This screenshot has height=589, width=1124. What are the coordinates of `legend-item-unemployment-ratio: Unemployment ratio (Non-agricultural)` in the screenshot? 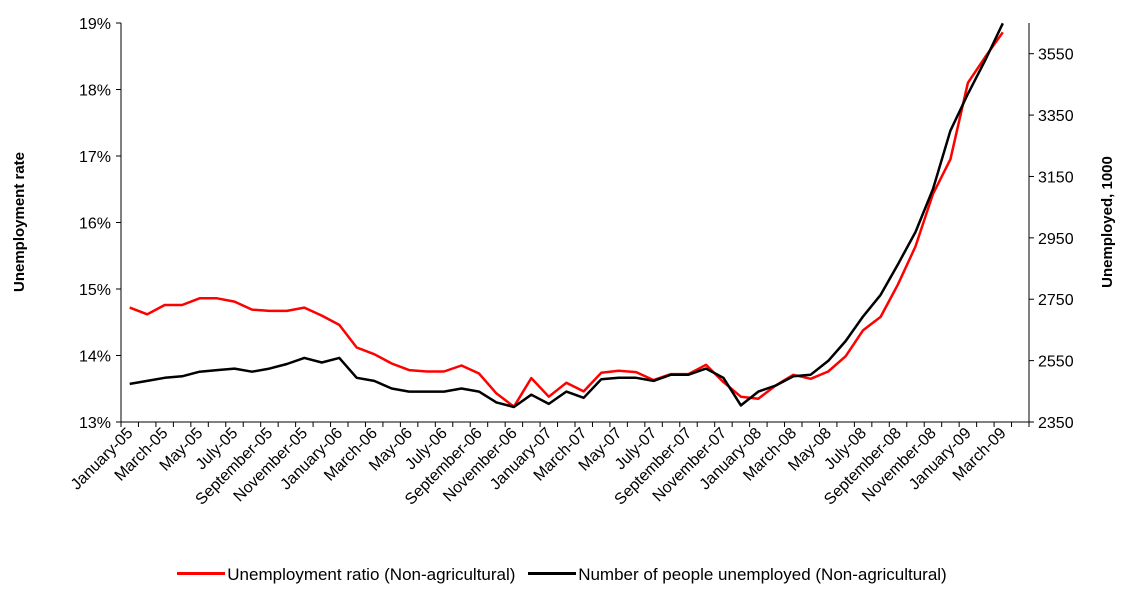 It's located at (346, 575).